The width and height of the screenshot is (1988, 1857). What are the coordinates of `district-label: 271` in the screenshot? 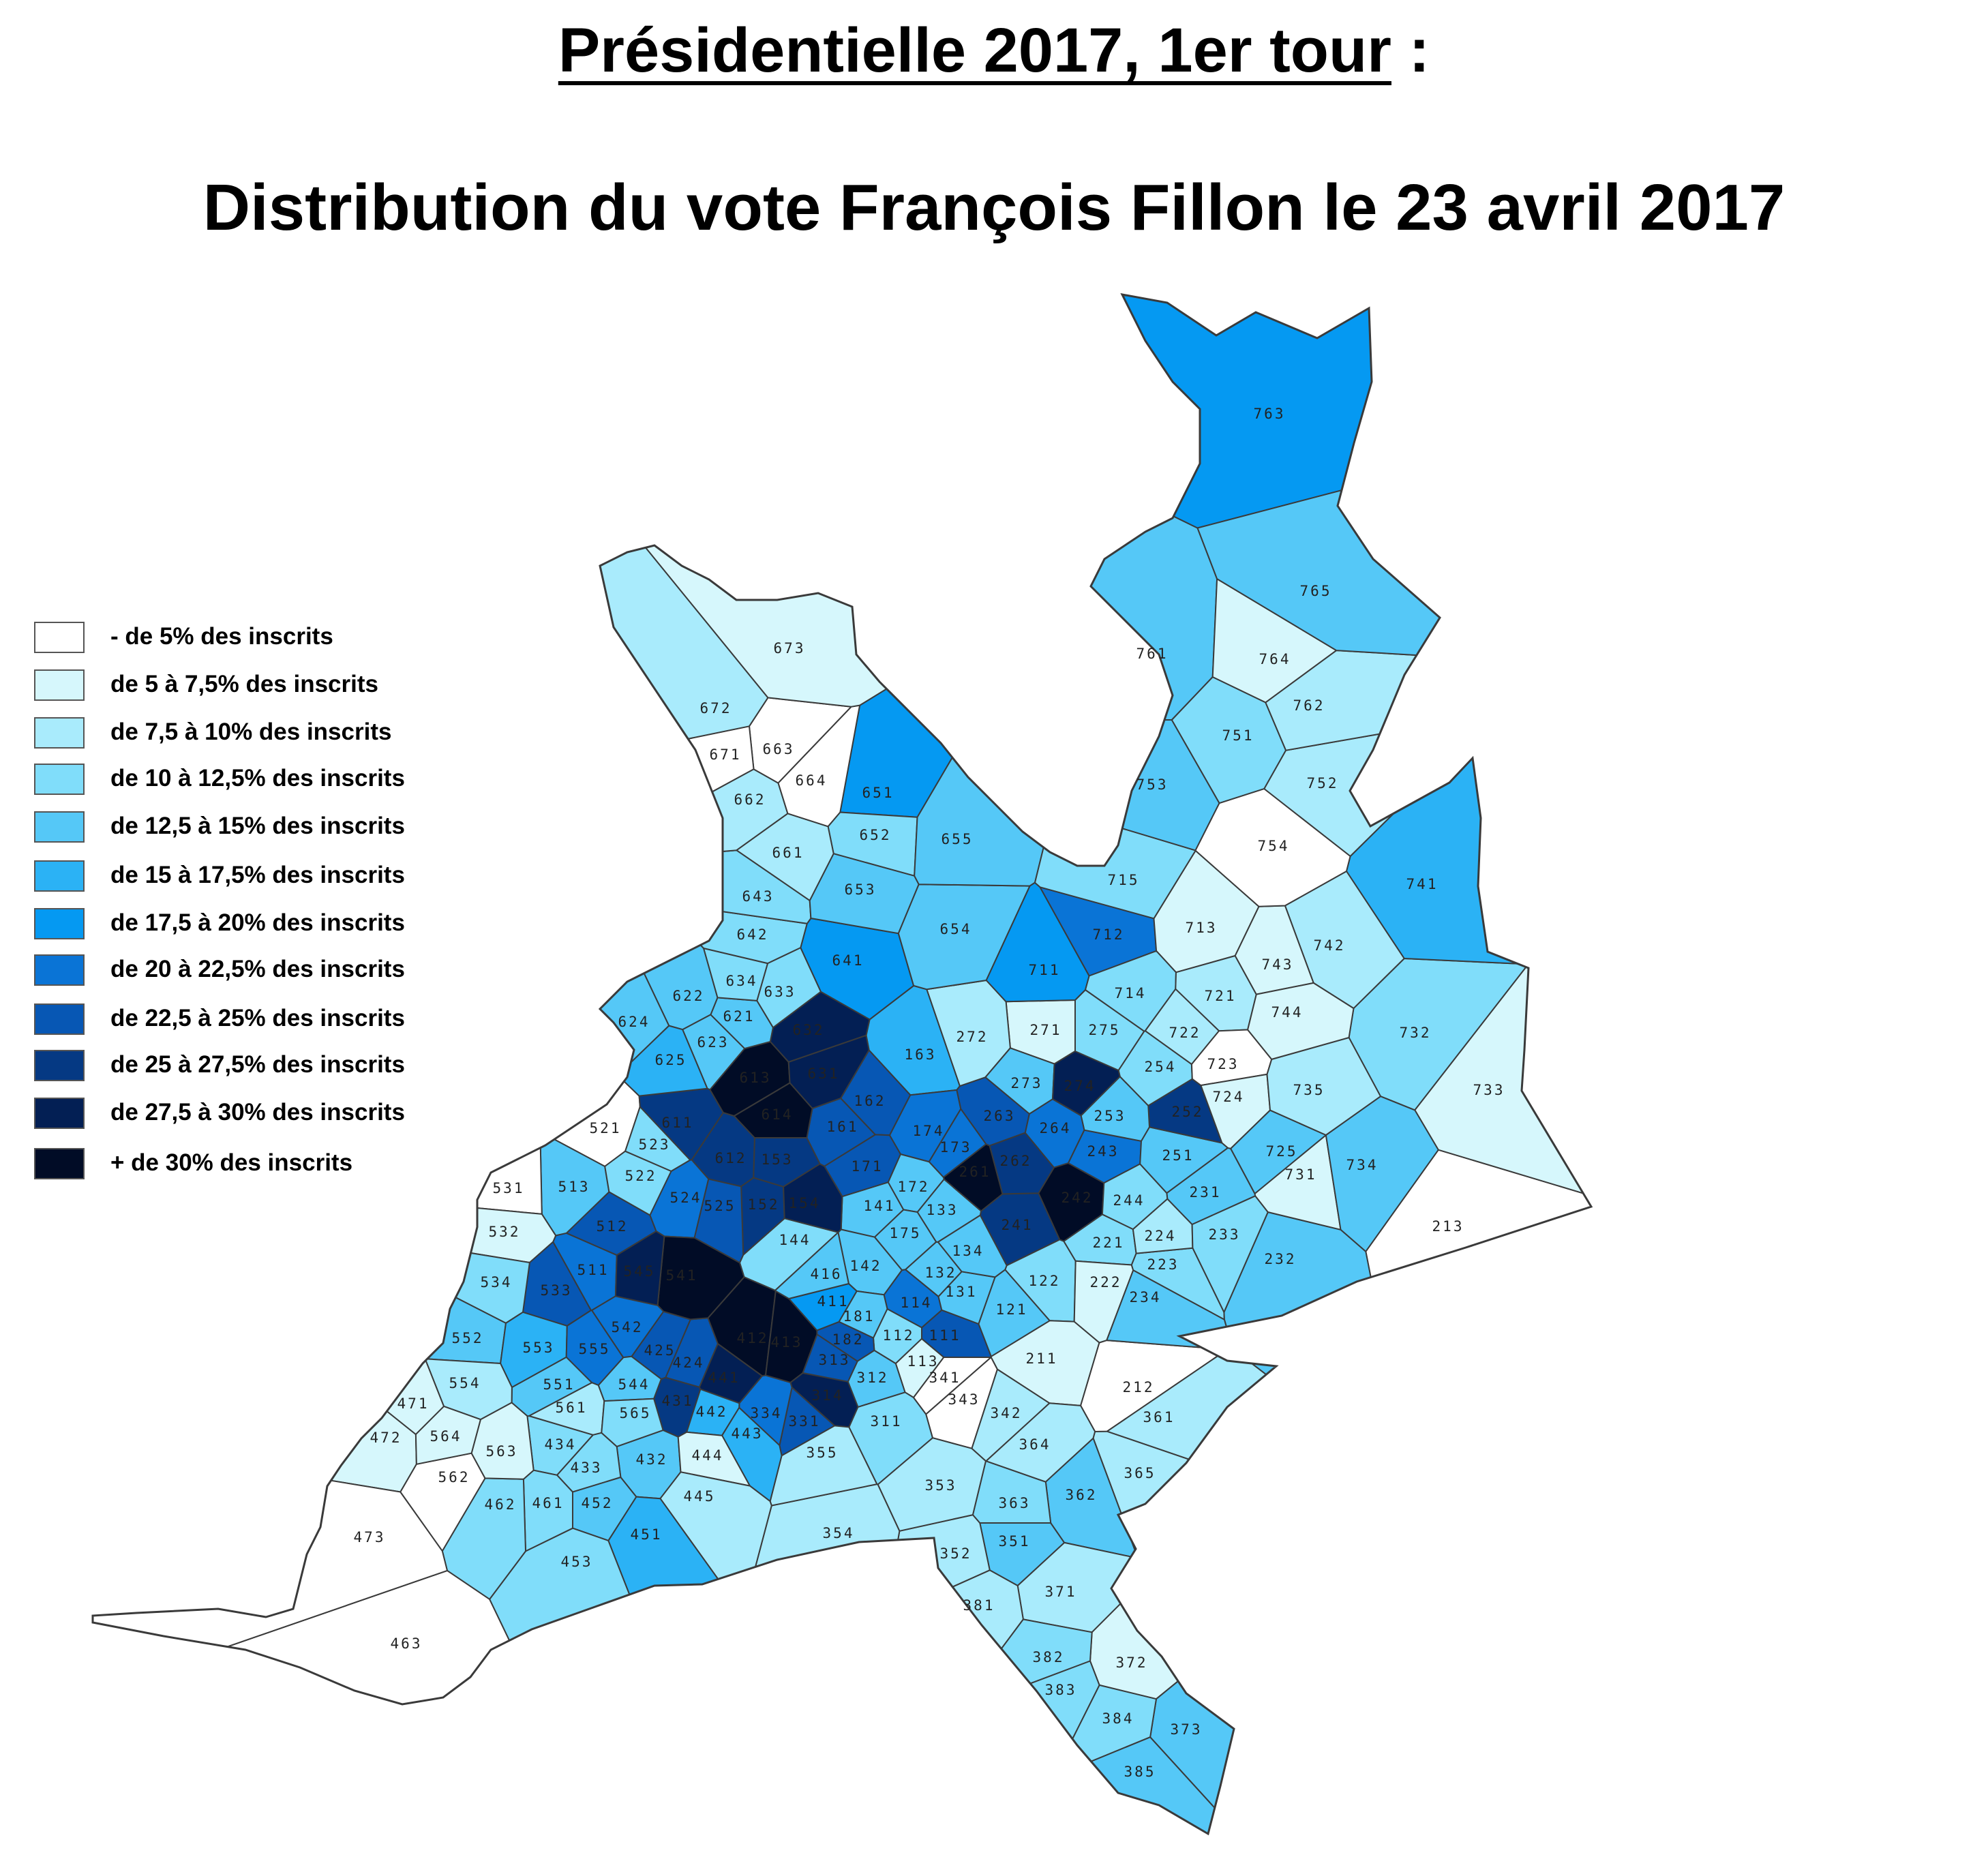 It's located at (1046, 1030).